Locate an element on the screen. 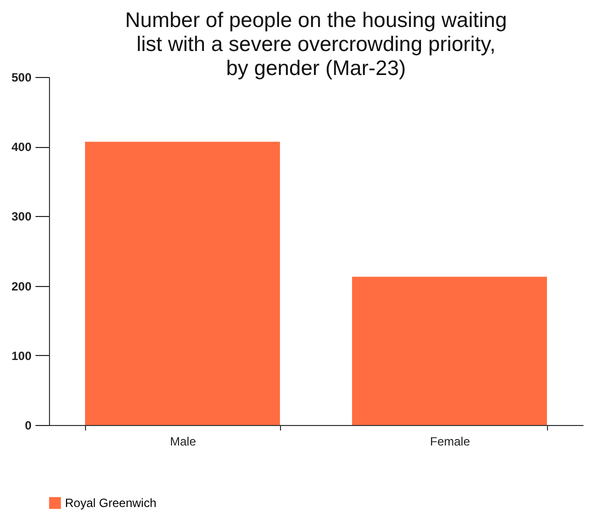 Image resolution: width=605 pixels, height=528 pixels. y-tick-label: 200 is located at coordinates (21, 286).